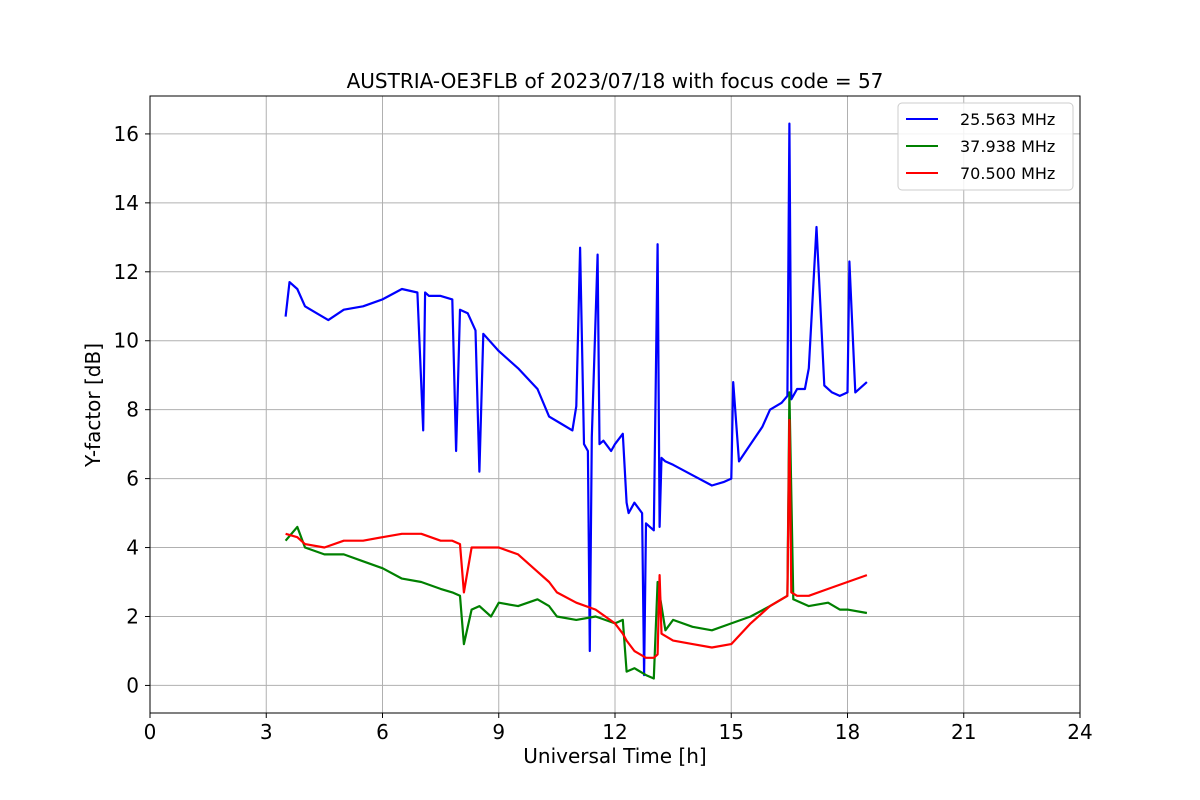 This screenshot has width=1200, height=800. Describe the element at coordinates (132, 479) in the screenshot. I see `y-tick-label: 6` at that location.